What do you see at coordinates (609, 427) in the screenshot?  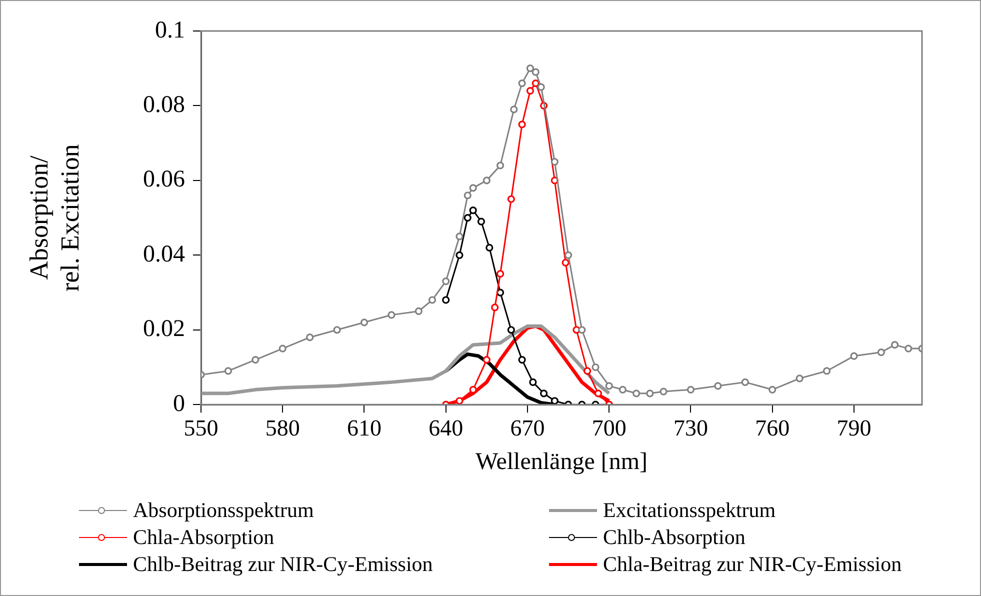 I see `x-tick-label: 700` at bounding box center [609, 427].